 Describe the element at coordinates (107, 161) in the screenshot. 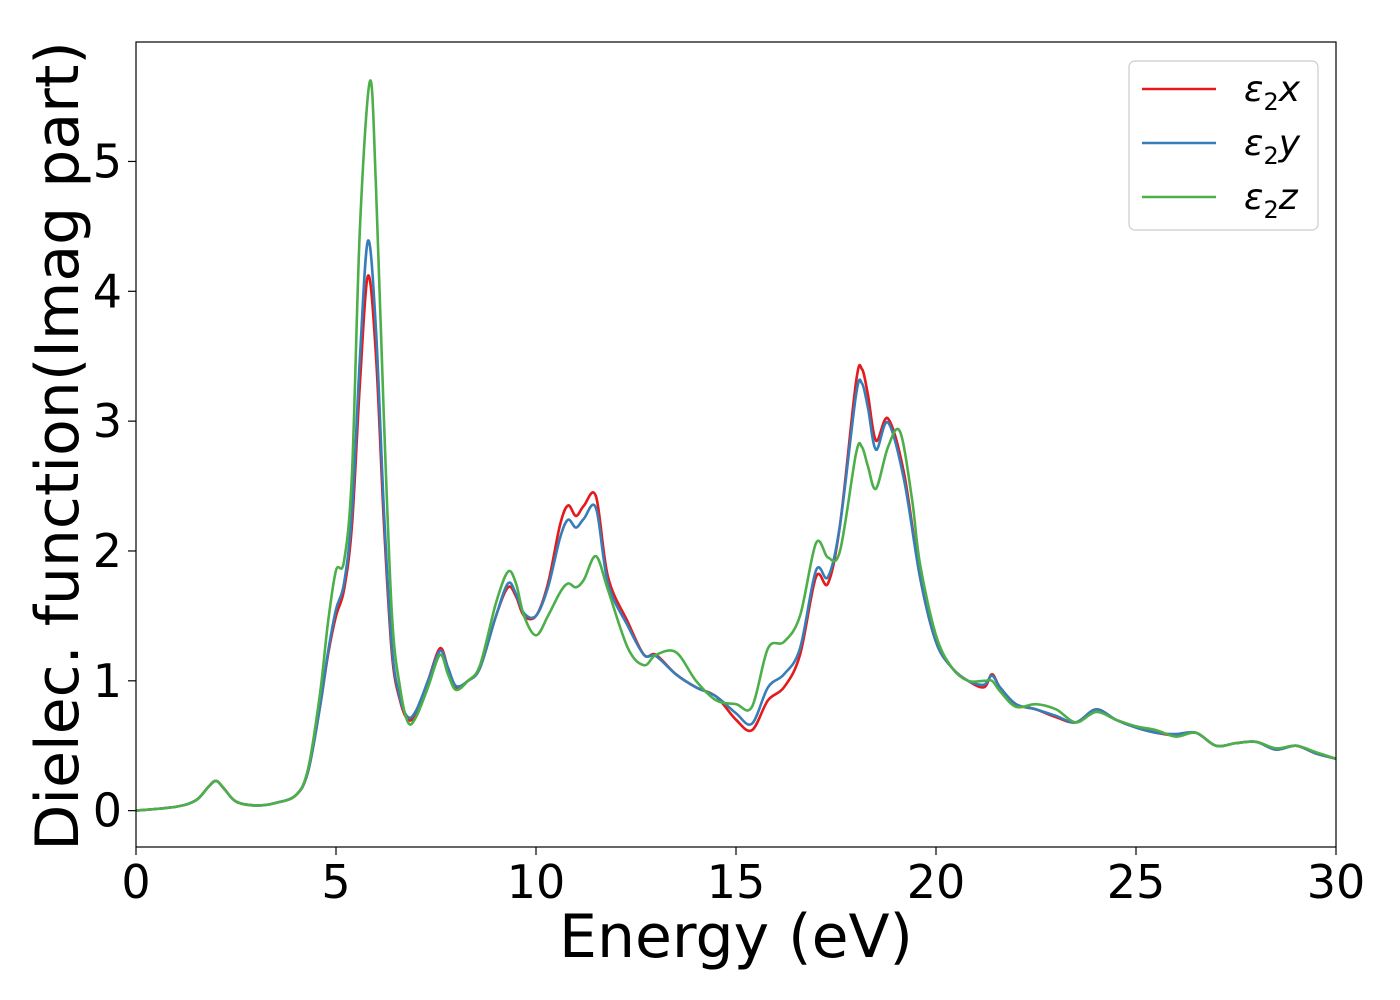

I see `y-tick-label: 5` at that location.